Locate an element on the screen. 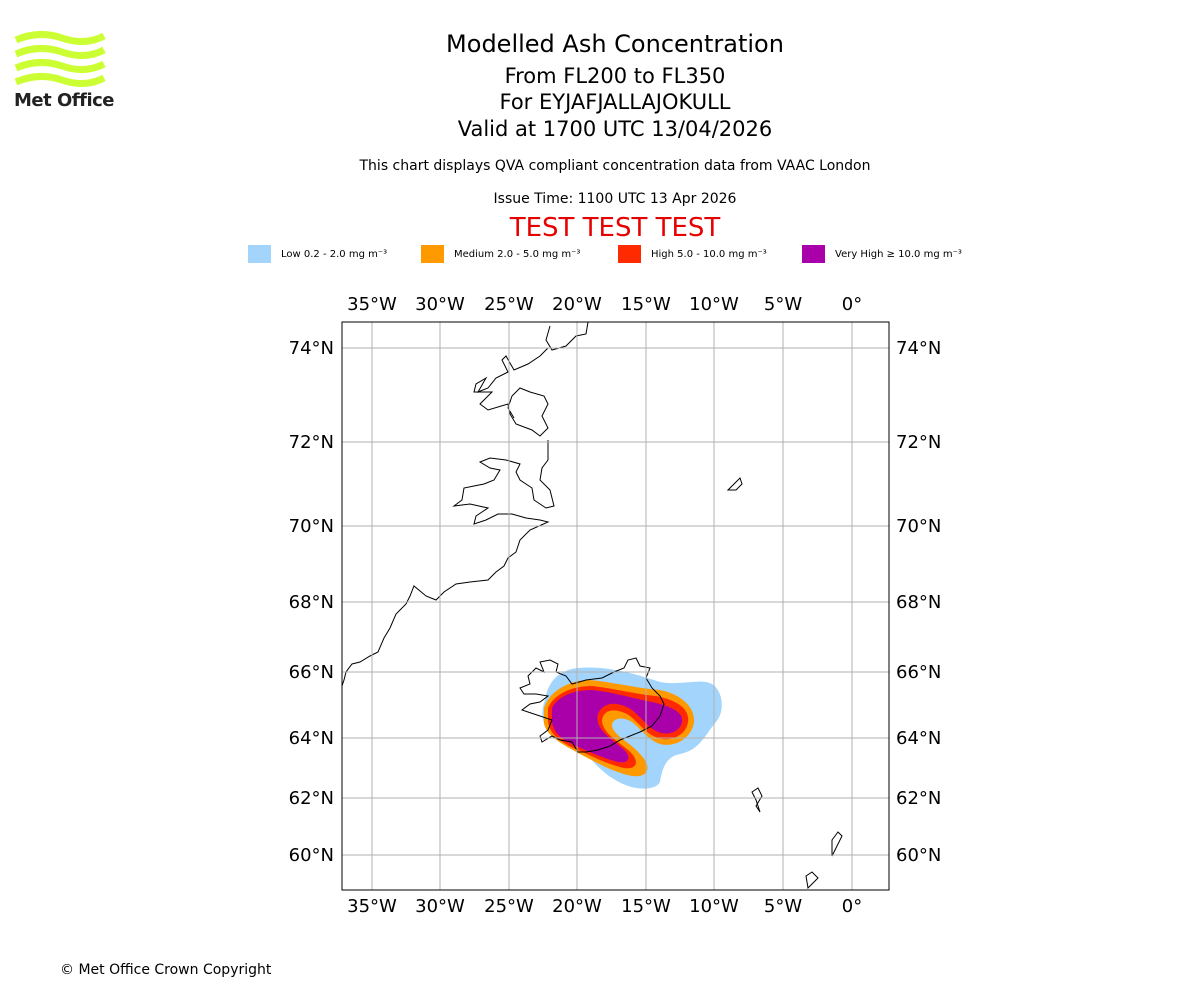 The height and width of the screenshot is (1000, 1200). orkney-coastline is located at coordinates (812, 880).